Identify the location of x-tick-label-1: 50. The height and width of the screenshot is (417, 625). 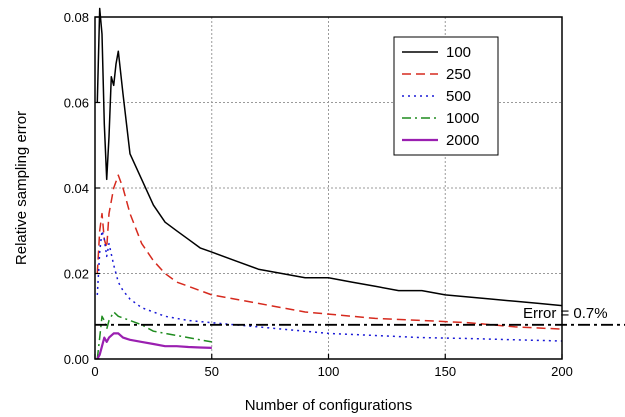
(212, 371).